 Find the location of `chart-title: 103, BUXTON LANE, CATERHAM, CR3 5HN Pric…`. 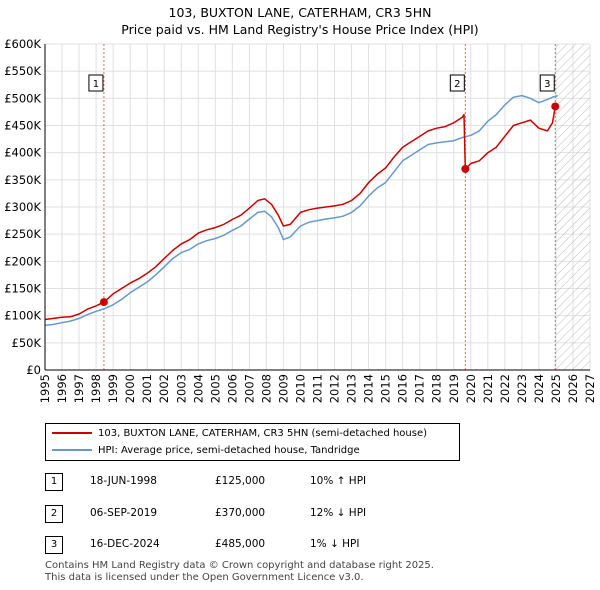

chart-title: 103, BUXTON LANE, CATERHAM, CR3 5HN Pric… is located at coordinates (300, 21).